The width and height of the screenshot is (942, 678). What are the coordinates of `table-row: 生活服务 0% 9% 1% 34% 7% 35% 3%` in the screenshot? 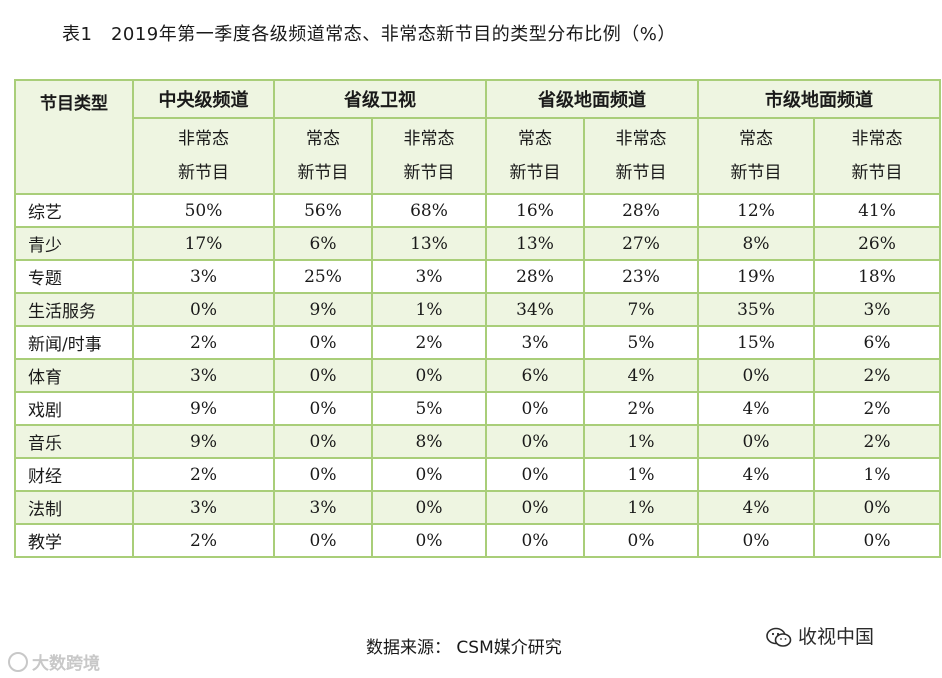 It's located at (477, 309).